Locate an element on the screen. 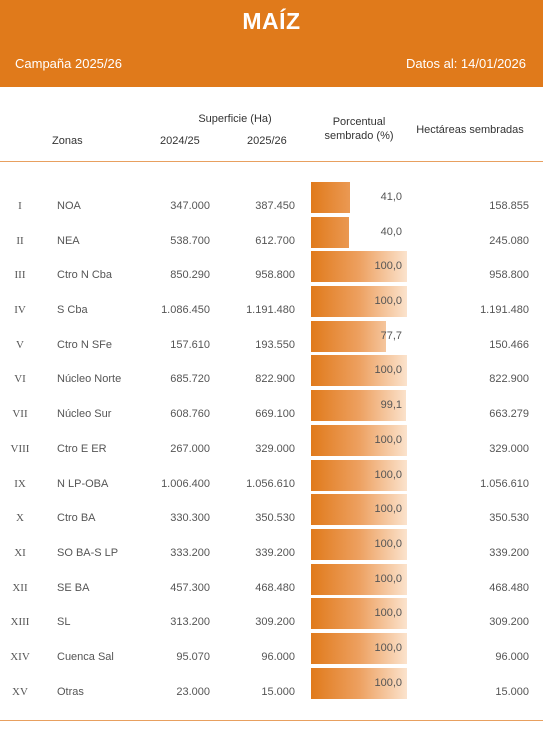  zone-number: XV is located at coordinates (20, 691).